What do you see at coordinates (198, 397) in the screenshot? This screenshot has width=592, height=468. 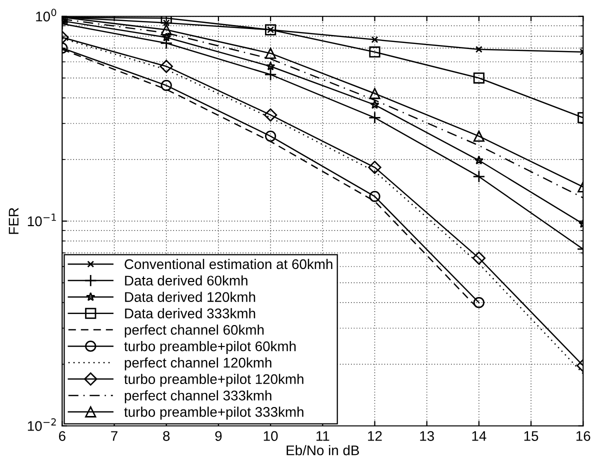 I see `legend-label: perfect channel 333kmh` at bounding box center [198, 397].